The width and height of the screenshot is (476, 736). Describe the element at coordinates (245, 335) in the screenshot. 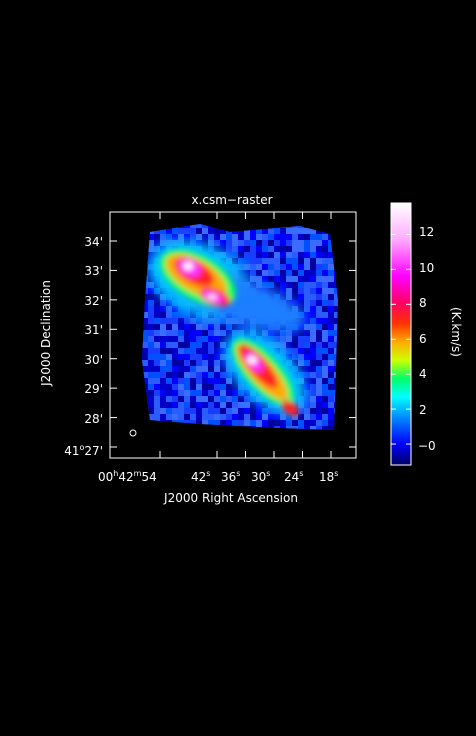

I see `x-ticks` at that location.